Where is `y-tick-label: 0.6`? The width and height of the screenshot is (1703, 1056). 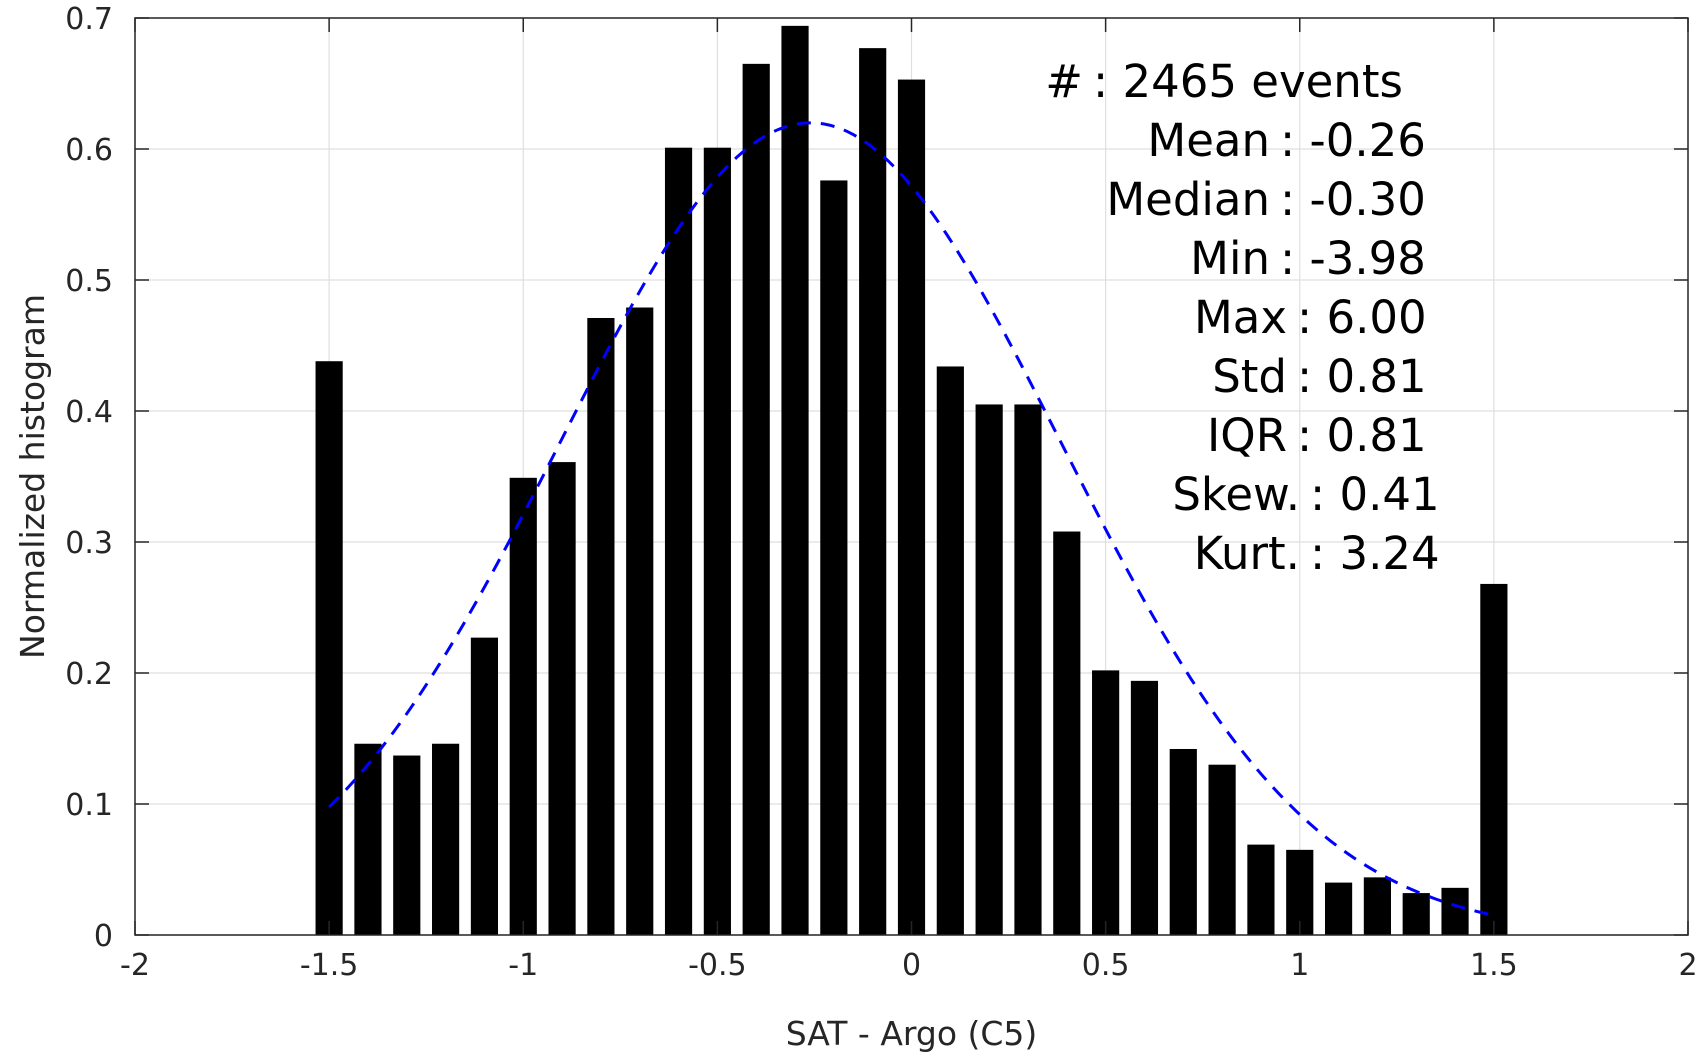
y-tick-label: 0.6 is located at coordinates (89, 150).